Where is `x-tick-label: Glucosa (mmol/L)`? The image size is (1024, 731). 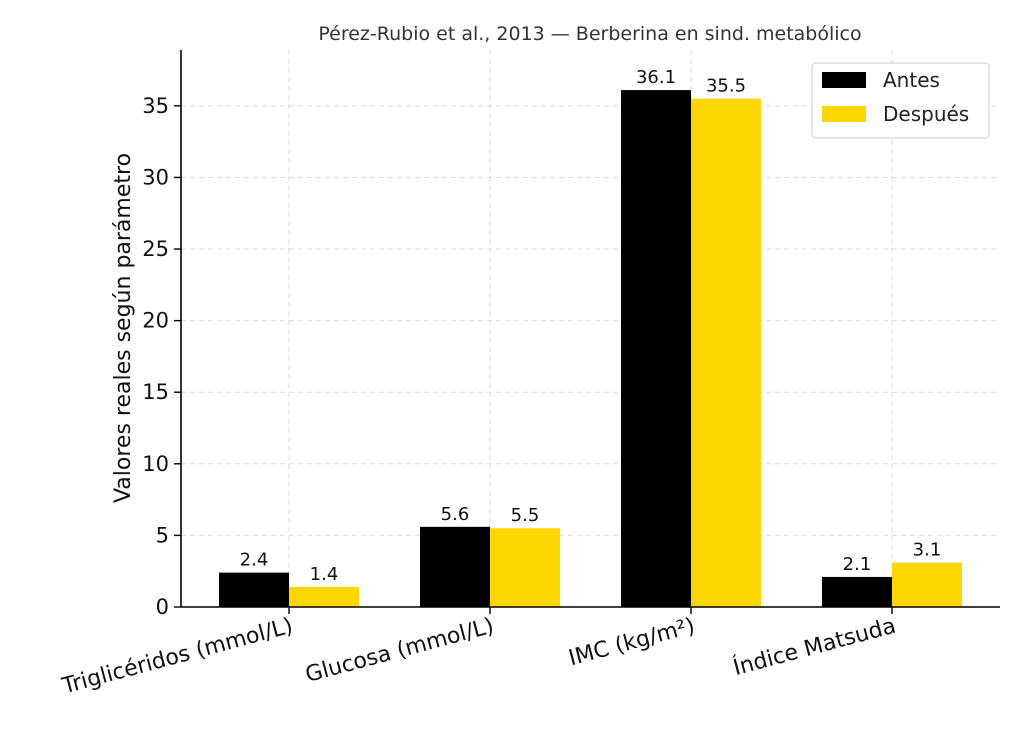 x-tick-label: Glucosa (mmol/L) is located at coordinates (400, 651).